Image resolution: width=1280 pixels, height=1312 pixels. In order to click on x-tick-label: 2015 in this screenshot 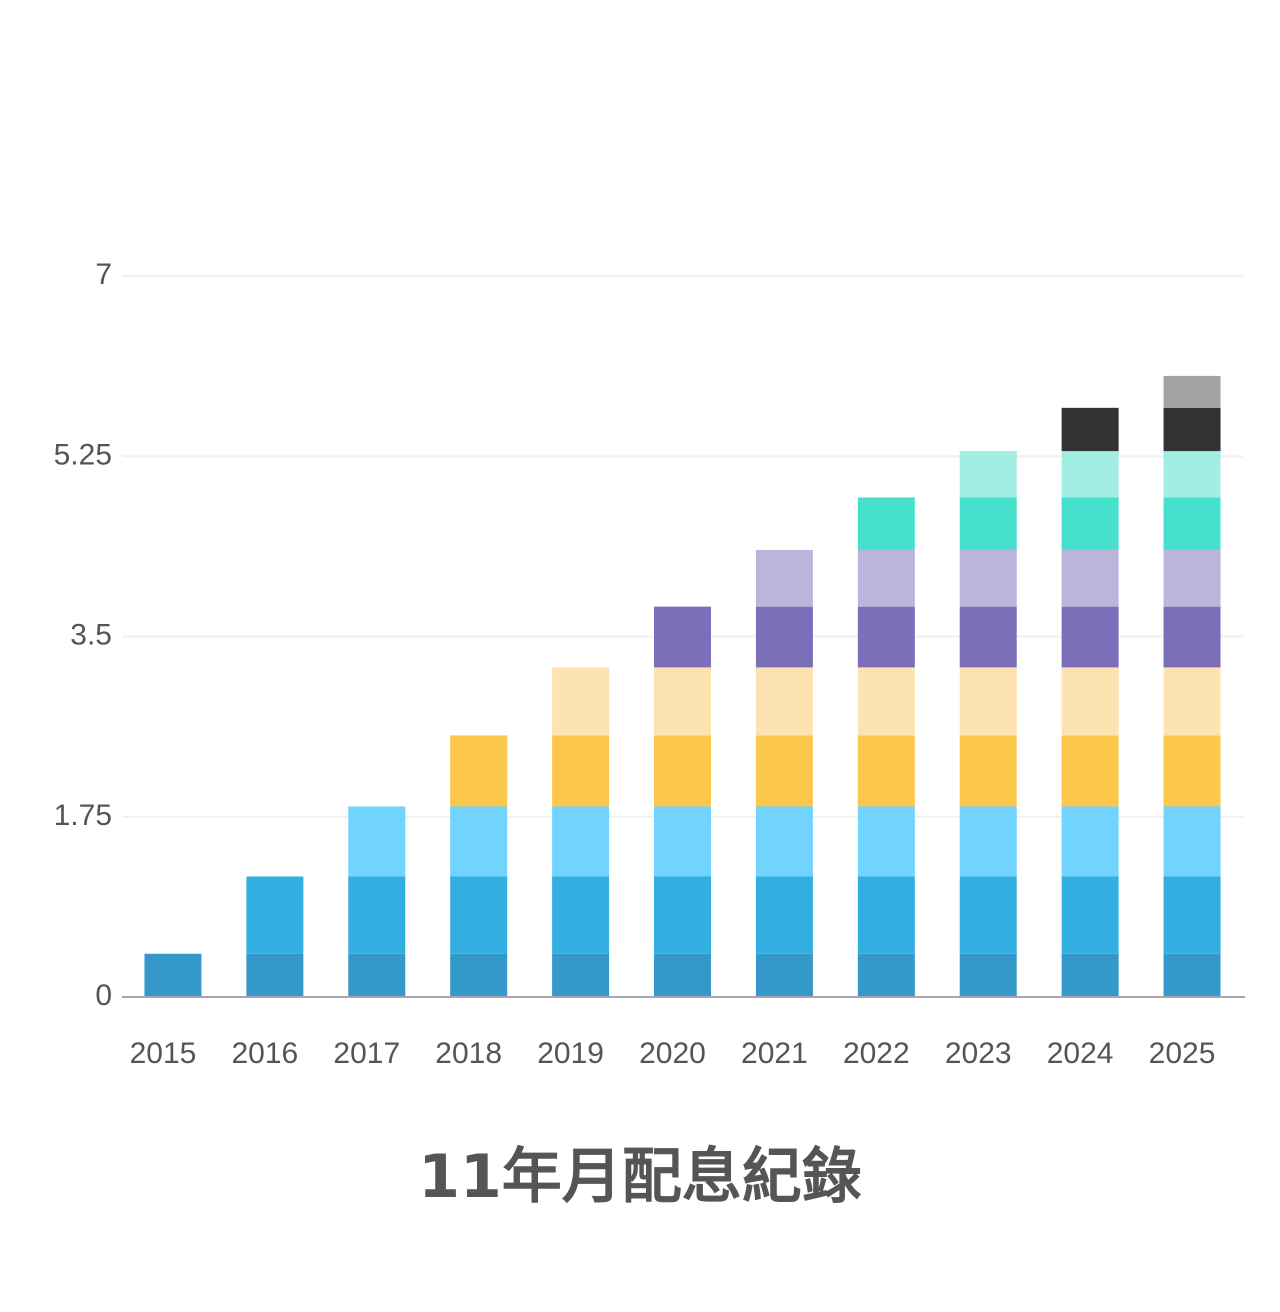, I will do `click(163, 1053)`.